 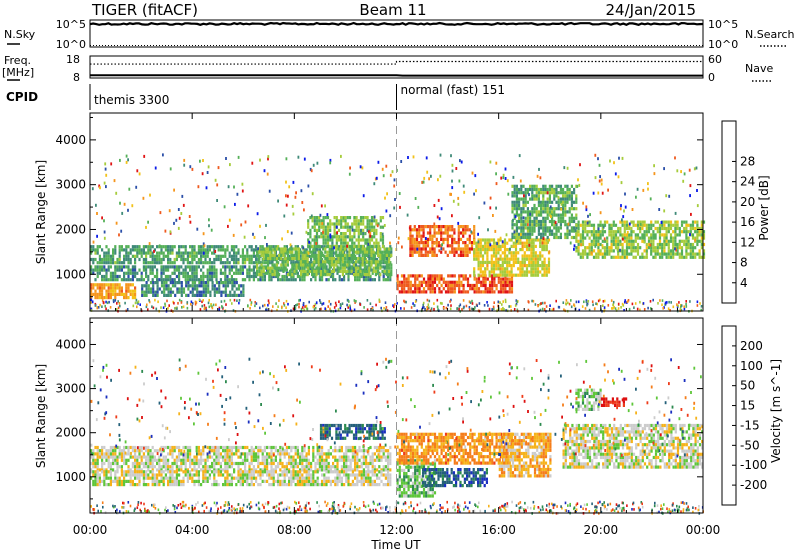 I want to click on power-colorbar-label: Power [dB], so click(x=764, y=207).